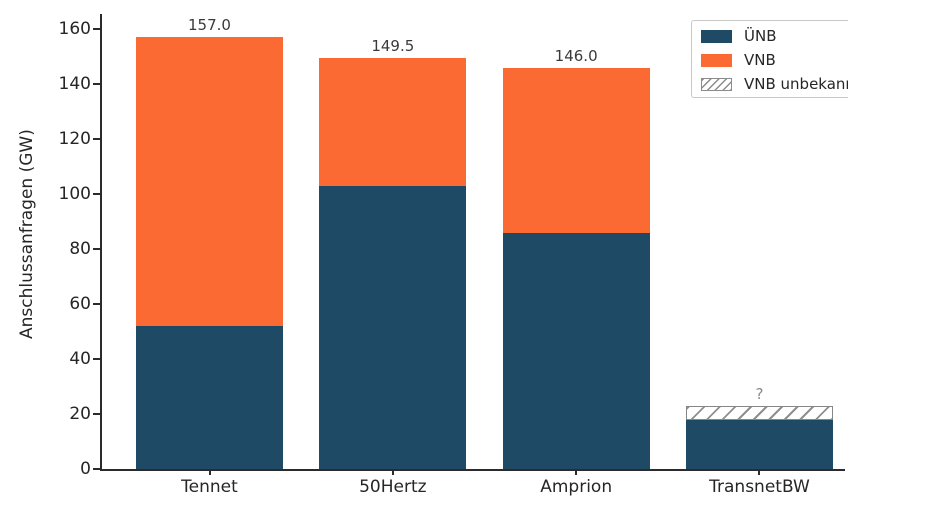 This screenshot has height=514, width=948. I want to click on bar-50hertz-unb, so click(393, 327).